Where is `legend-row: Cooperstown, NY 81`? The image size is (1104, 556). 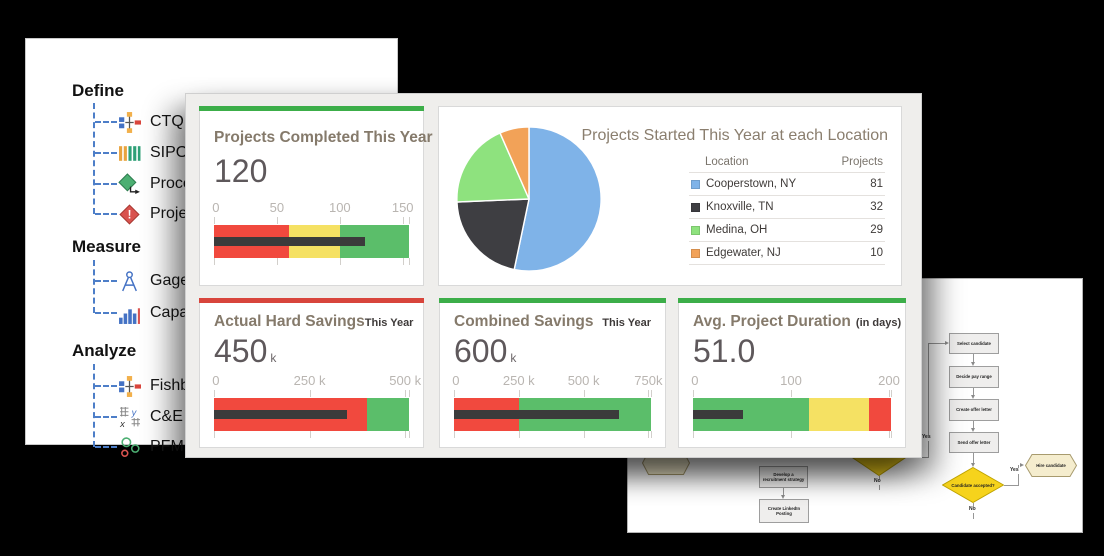 legend-row: Cooperstown, NY 81 is located at coordinates (787, 184).